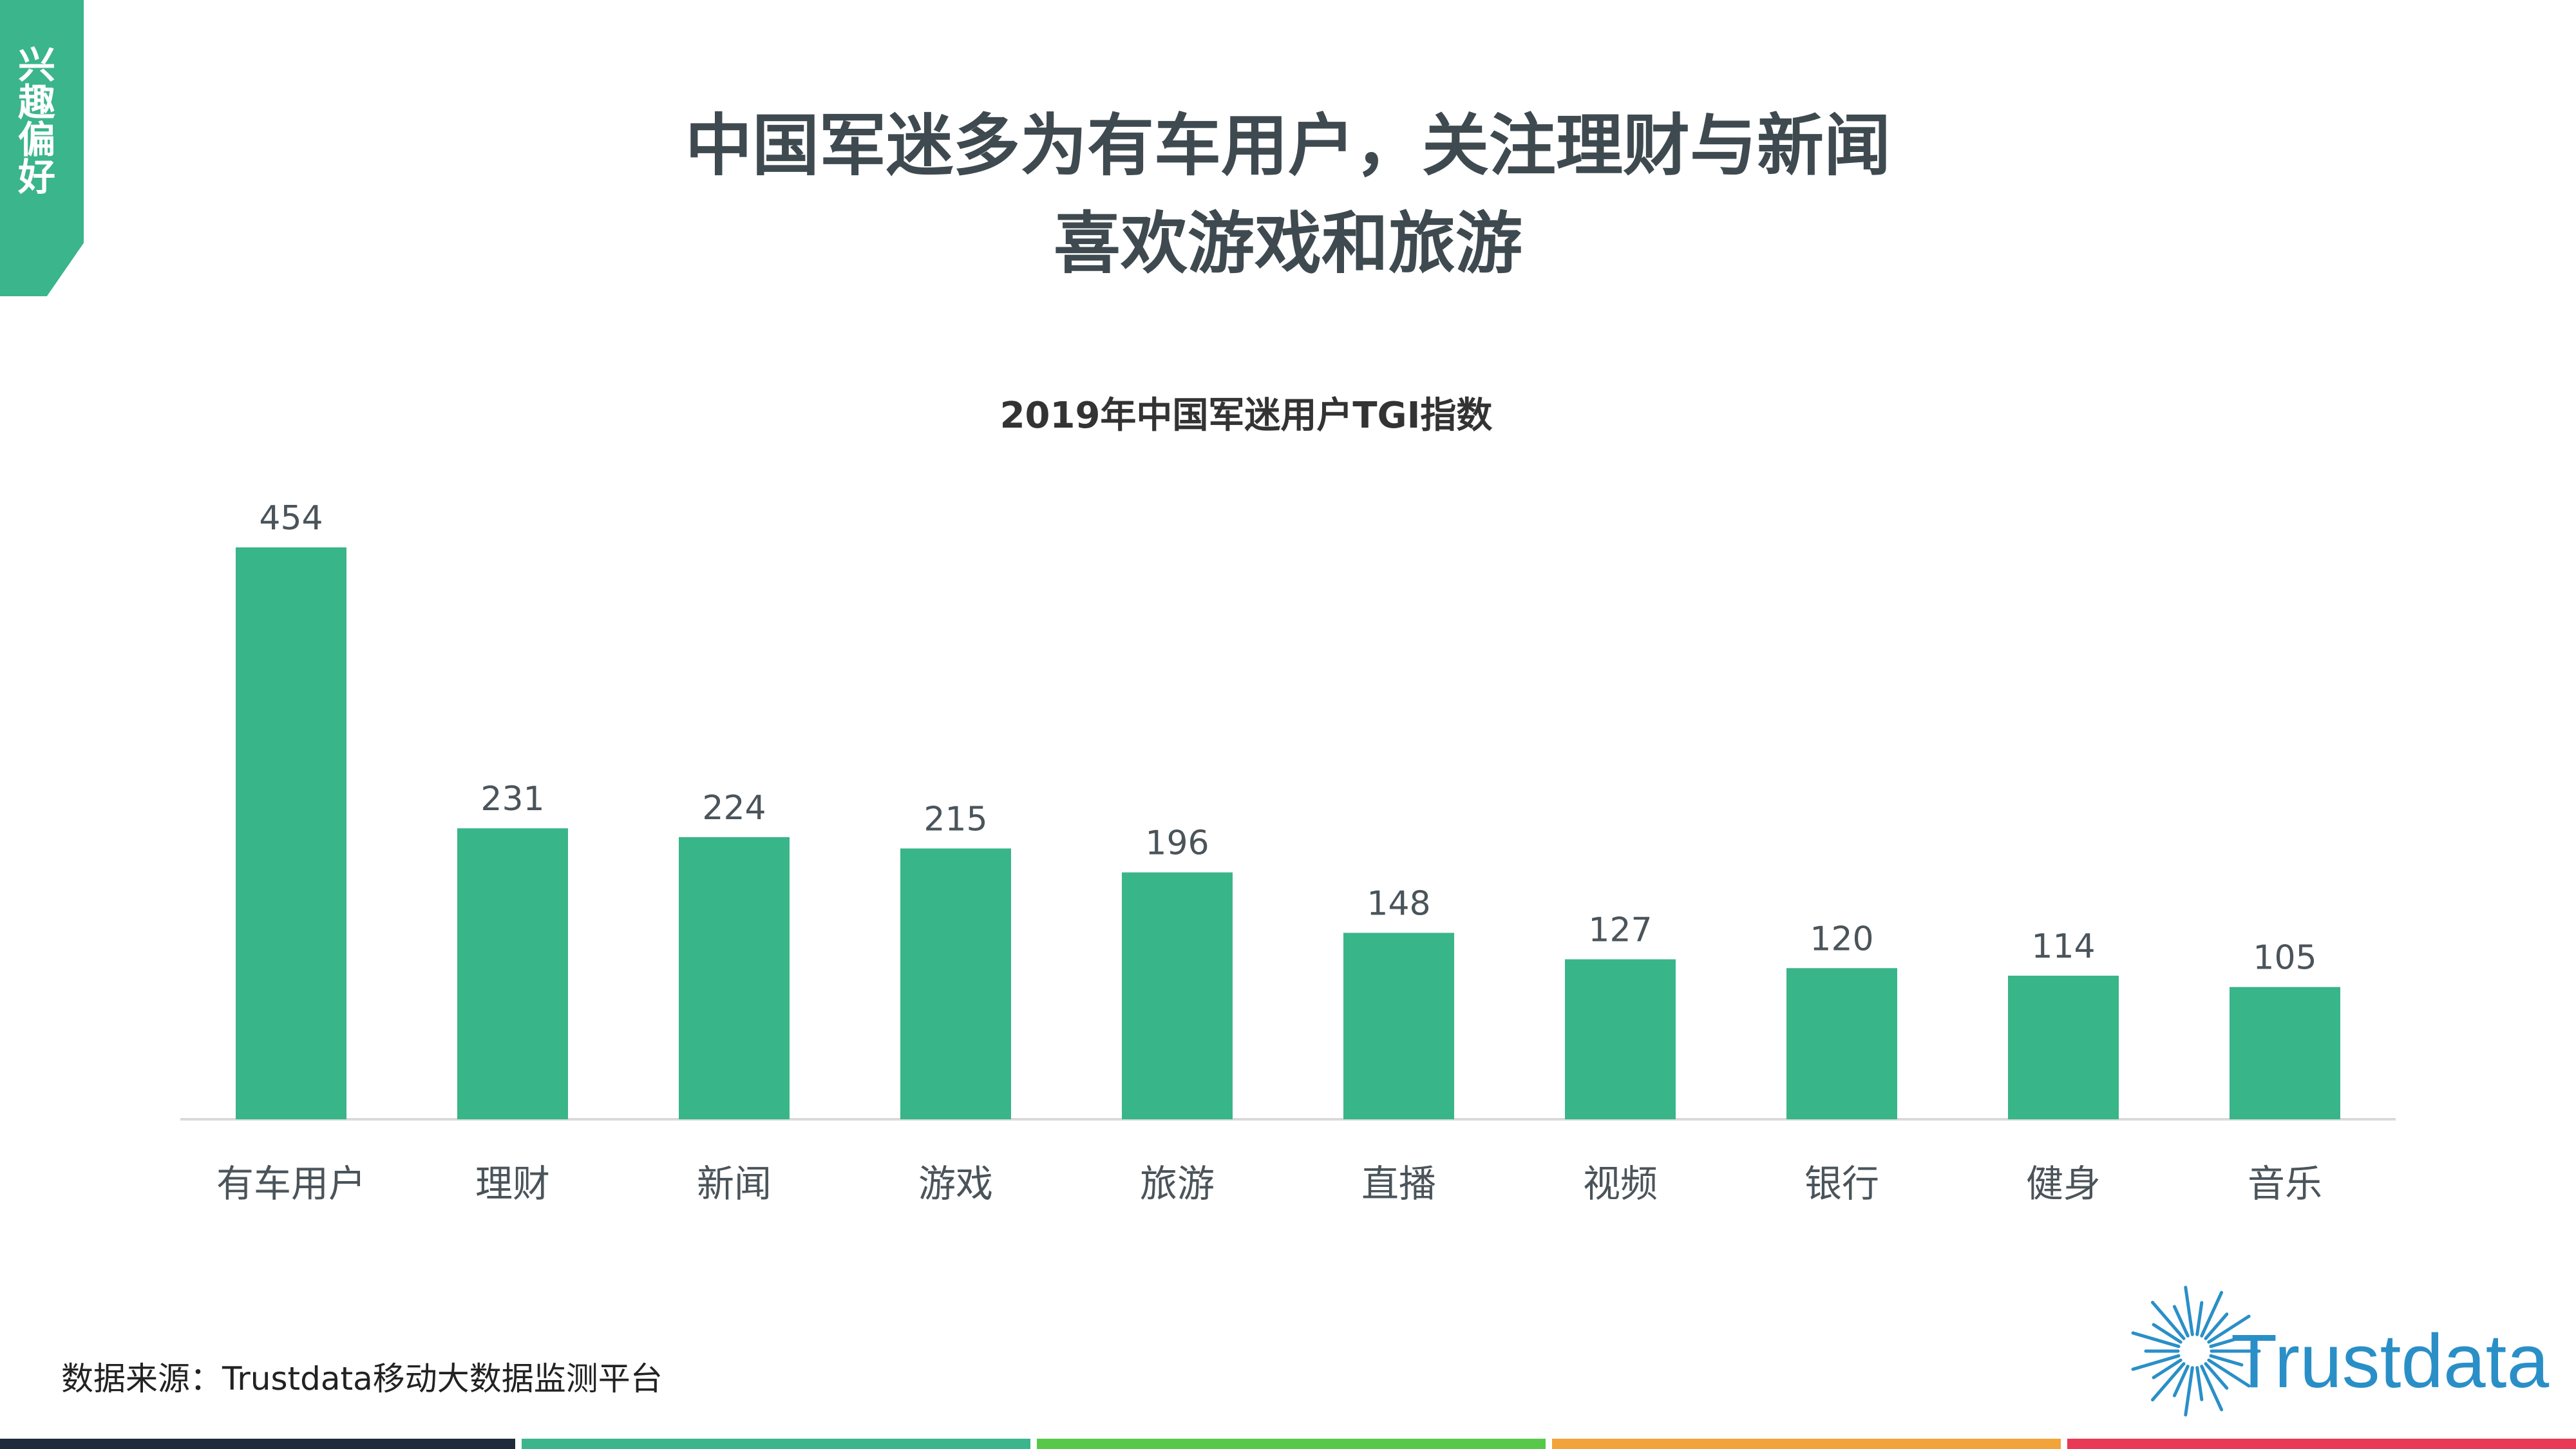 This screenshot has height=1449, width=2576. What do you see at coordinates (2196, 1351) in the screenshot?
I see `sunburst-icon` at bounding box center [2196, 1351].